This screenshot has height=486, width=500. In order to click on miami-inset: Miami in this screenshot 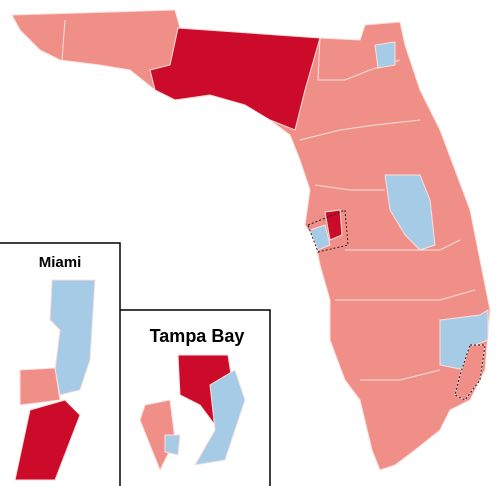, I will do `click(60, 364)`.